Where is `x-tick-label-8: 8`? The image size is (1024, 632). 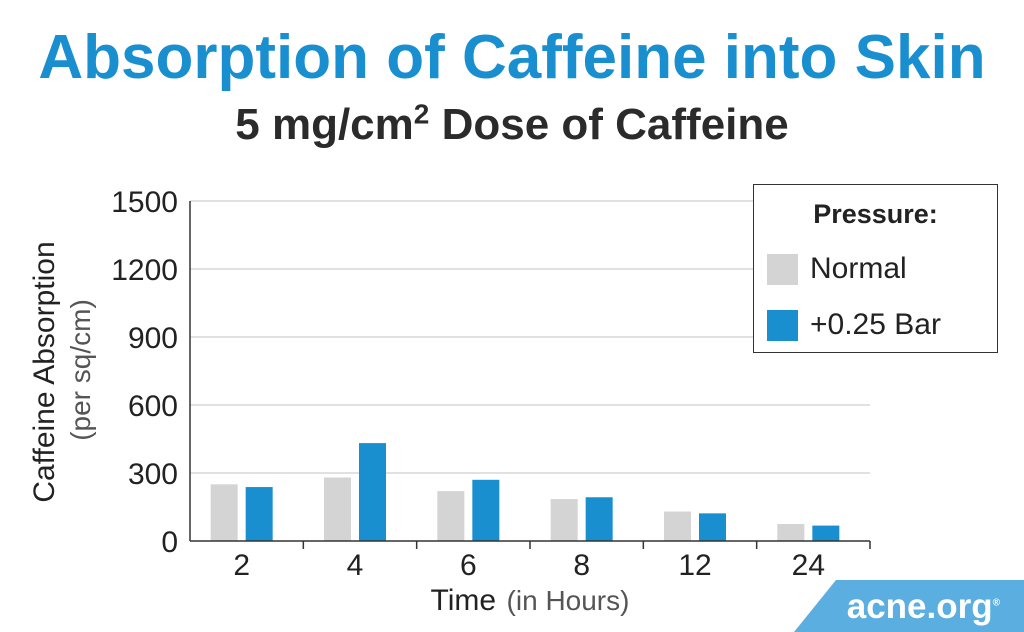
x-tick-label-8: 8 is located at coordinates (581, 565).